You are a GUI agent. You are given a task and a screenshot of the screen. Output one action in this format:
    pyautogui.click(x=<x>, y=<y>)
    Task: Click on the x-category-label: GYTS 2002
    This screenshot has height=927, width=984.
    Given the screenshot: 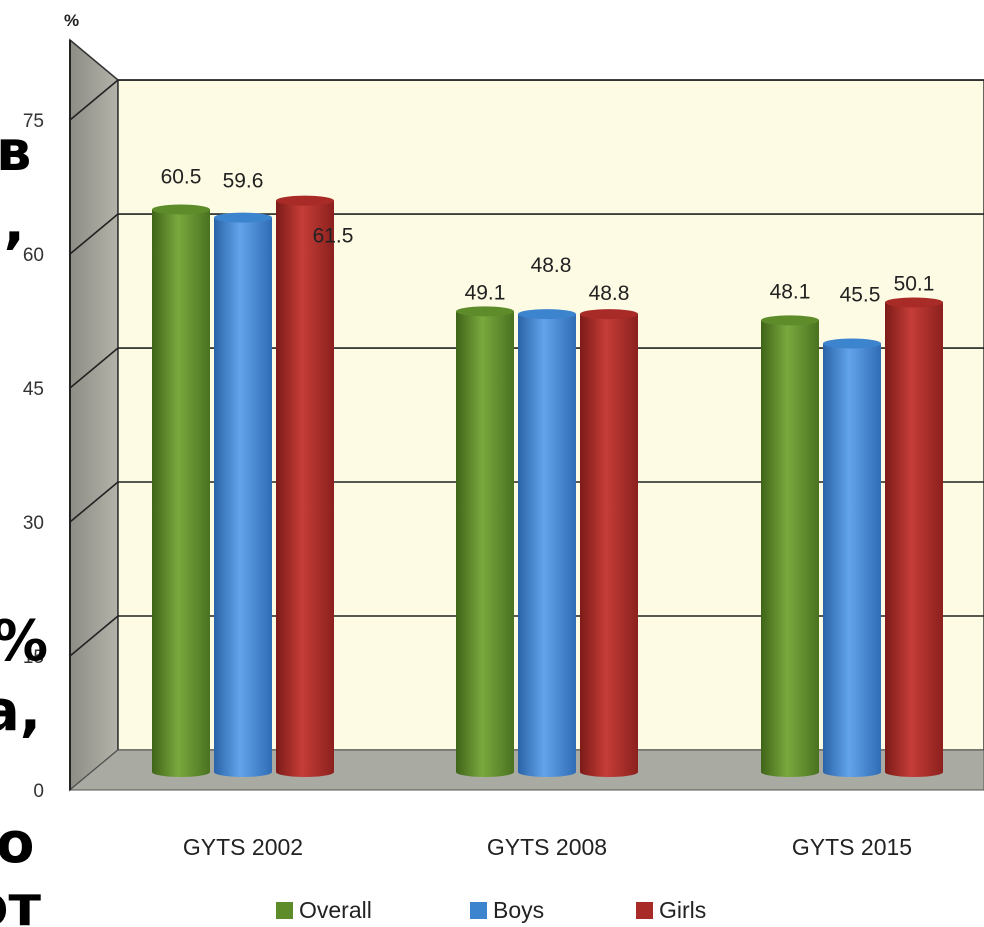 What is the action you would take?
    pyautogui.click(x=243, y=847)
    